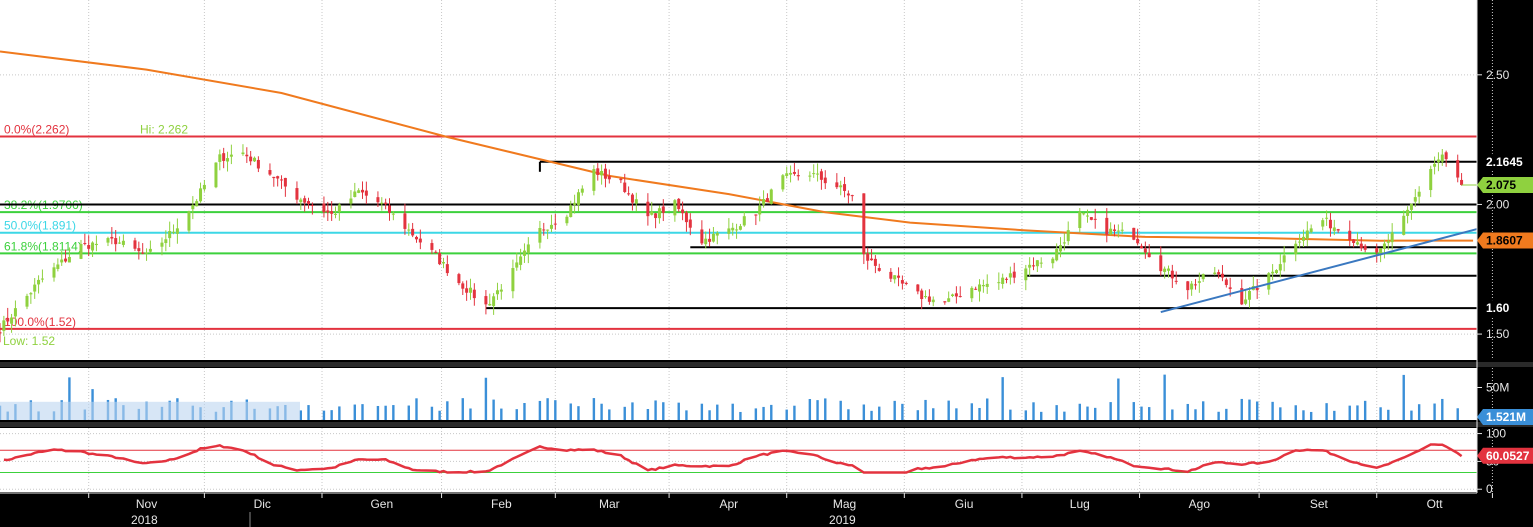  What do you see at coordinates (1505, 455) in the screenshot?
I see `rsi-last-tag` at bounding box center [1505, 455].